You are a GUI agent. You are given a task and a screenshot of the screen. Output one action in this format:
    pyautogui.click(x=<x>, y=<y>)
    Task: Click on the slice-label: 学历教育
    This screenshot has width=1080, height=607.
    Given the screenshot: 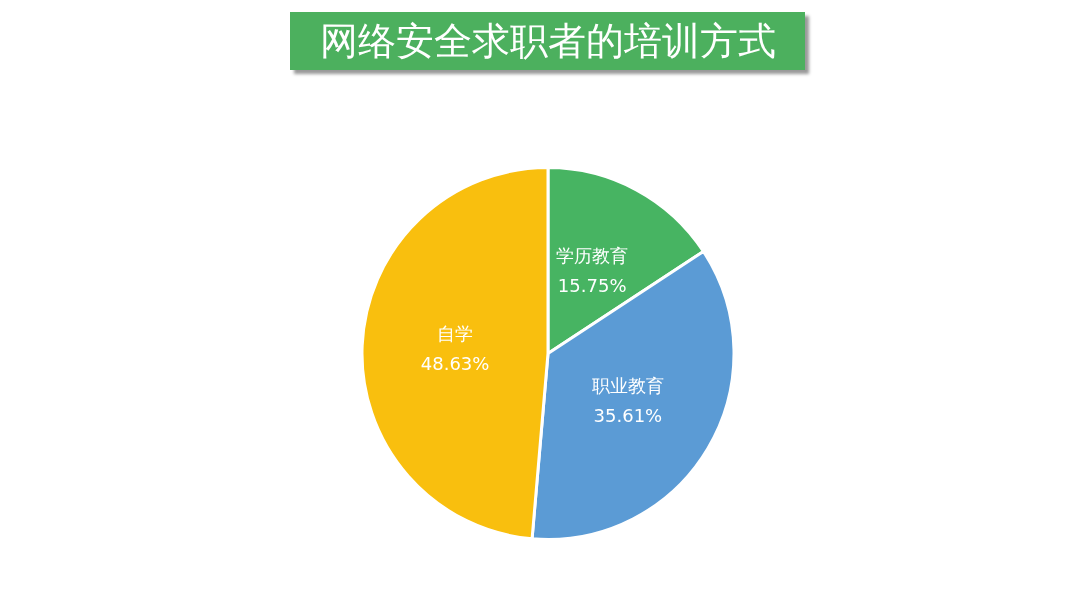 What is the action you would take?
    pyautogui.click(x=592, y=256)
    